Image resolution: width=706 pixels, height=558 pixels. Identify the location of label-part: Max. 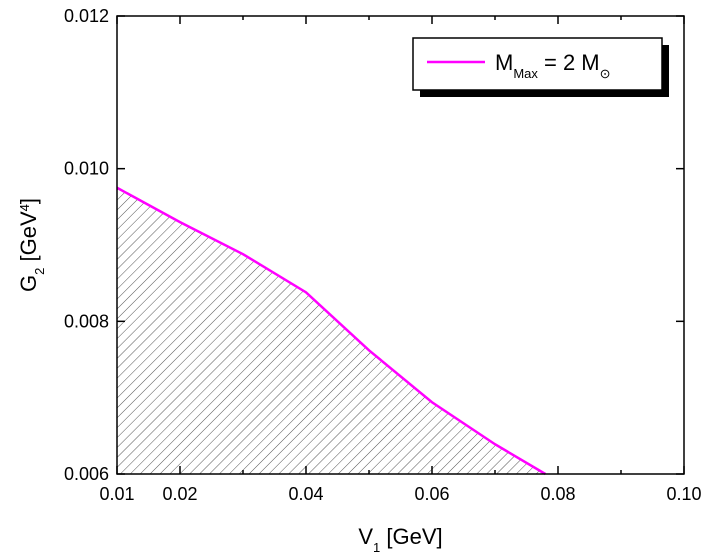
(525, 73).